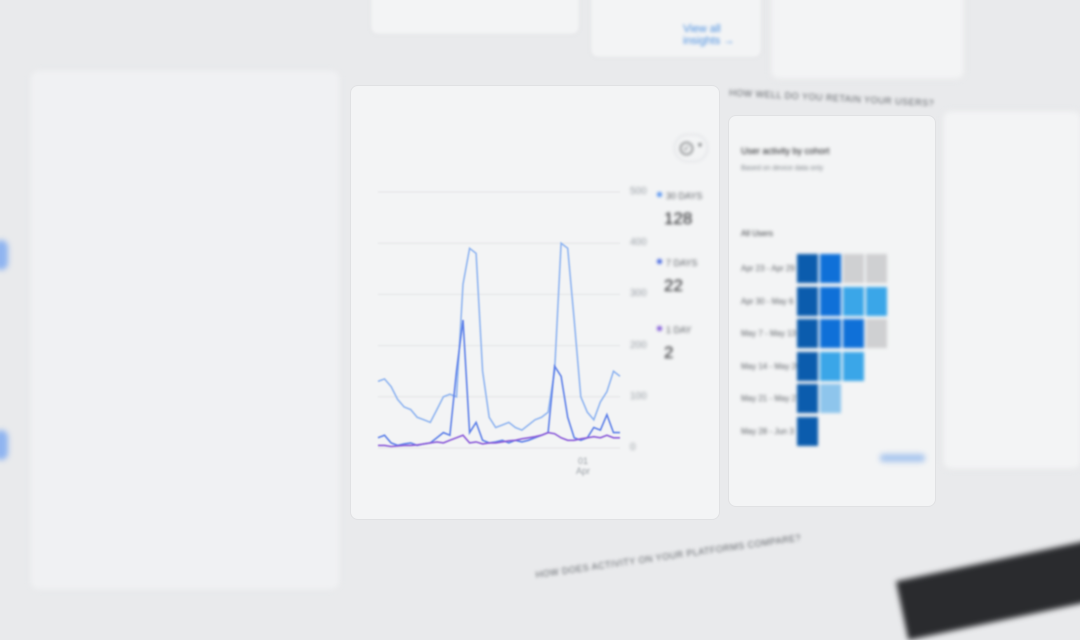 This screenshot has width=1080, height=640. Describe the element at coordinates (682, 263) in the screenshot. I see `legend-label: 7 DAYS` at that location.